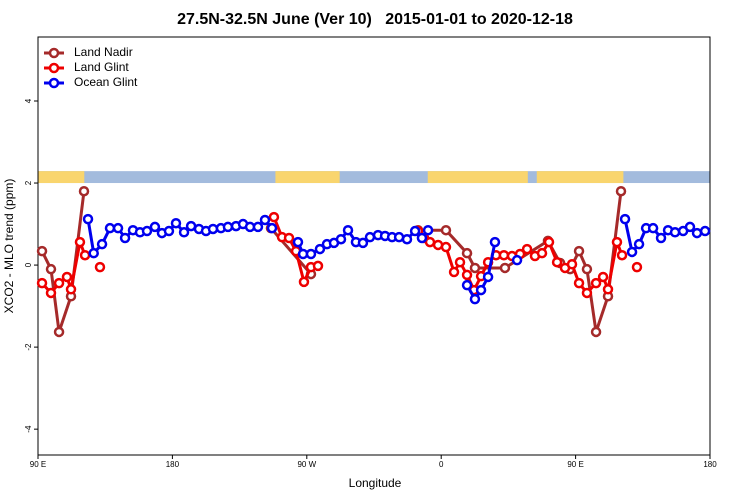 The image size is (750, 500). What do you see at coordinates (106, 82) in the screenshot?
I see `legend-label: Ocean Glint` at bounding box center [106, 82].